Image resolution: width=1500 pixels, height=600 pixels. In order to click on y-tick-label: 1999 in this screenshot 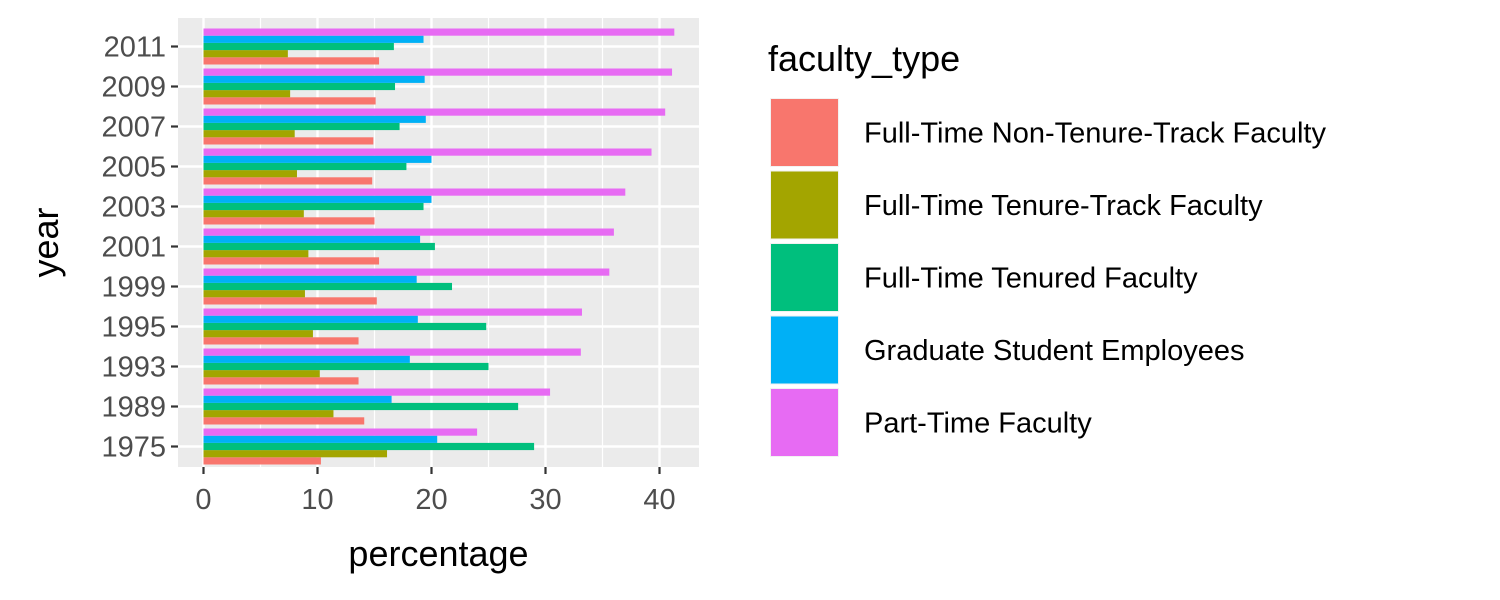, I will do `click(133, 288)`.